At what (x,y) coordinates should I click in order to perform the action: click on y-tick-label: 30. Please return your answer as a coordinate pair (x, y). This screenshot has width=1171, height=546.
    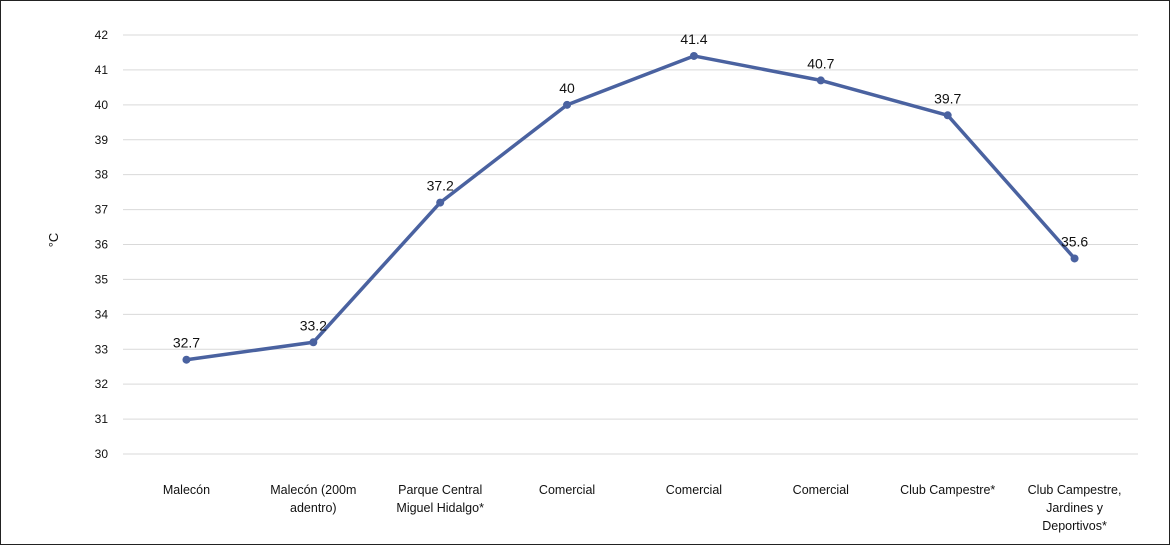
    Looking at the image, I should click on (102, 454).